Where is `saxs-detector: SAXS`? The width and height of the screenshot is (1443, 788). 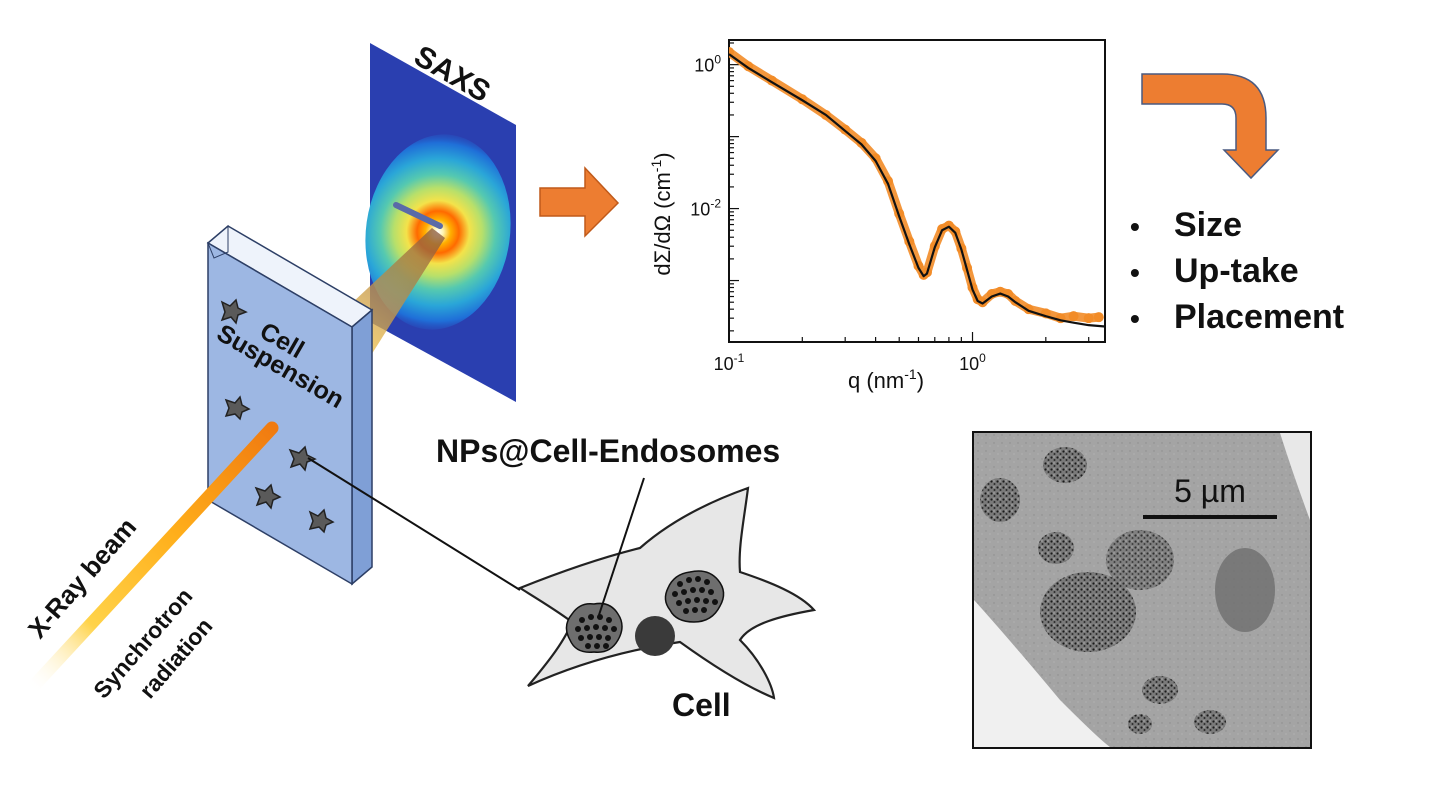
saxs-detector: SAXS is located at coordinates (440, 220).